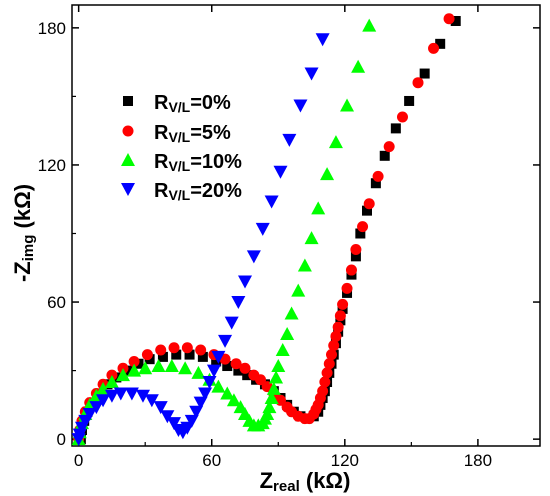  I want to click on legend-label-2: RV/L=10%, so click(198, 162).